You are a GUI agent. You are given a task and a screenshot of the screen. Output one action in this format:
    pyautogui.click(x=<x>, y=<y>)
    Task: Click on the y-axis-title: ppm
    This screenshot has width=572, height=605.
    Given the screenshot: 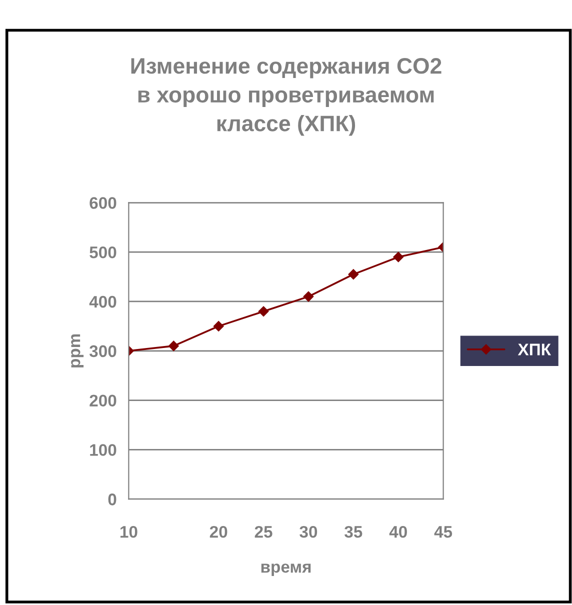 What is the action you would take?
    pyautogui.click(x=77, y=351)
    